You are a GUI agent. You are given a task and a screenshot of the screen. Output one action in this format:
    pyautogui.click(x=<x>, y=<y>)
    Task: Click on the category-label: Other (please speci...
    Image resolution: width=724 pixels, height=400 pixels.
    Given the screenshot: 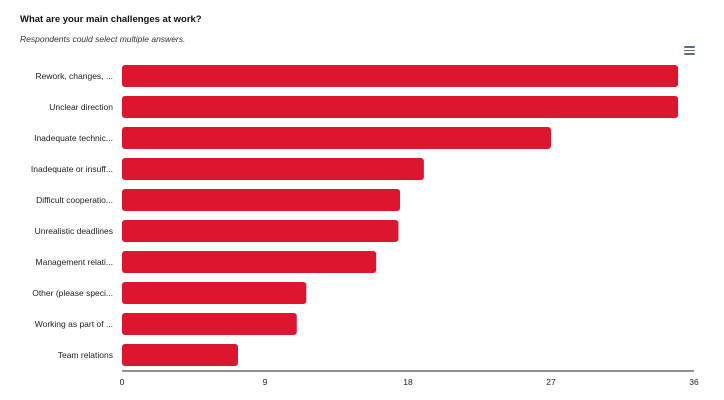 What is the action you would take?
    pyautogui.click(x=72, y=293)
    